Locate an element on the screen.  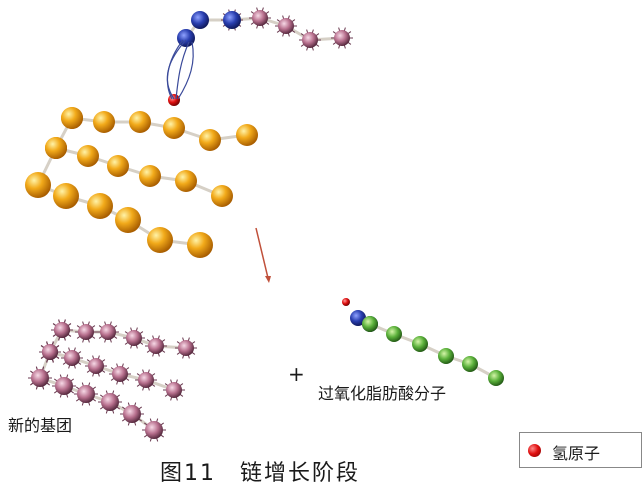
hydrogen-atom-icon is located at coordinates (534, 450).